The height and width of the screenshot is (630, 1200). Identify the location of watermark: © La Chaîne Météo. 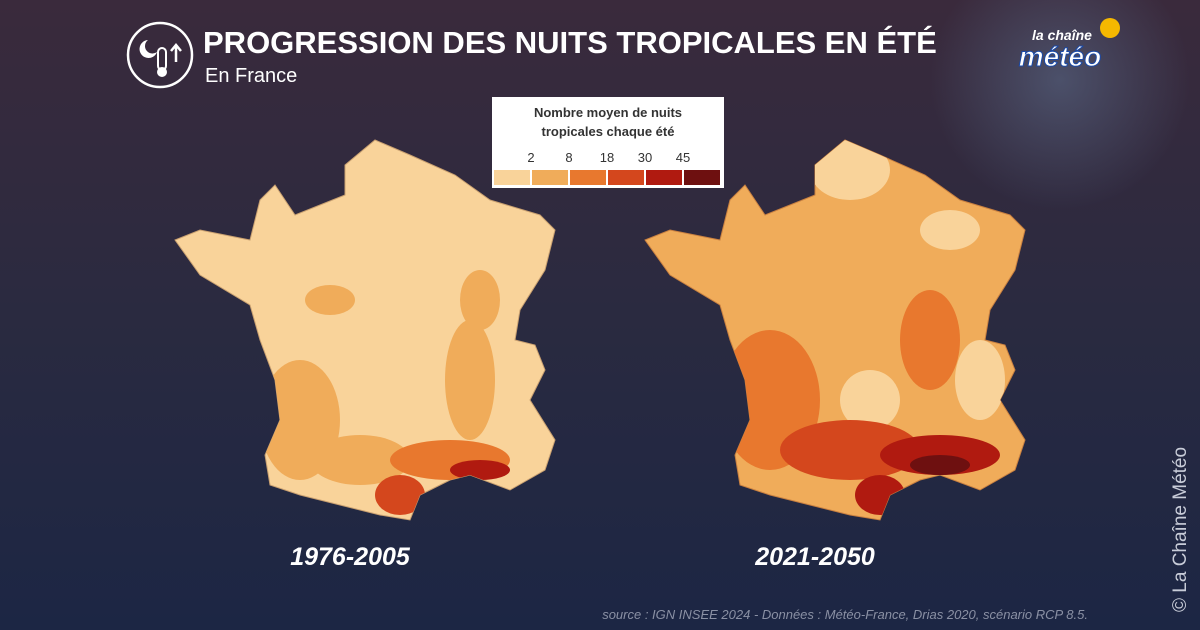
(1180, 529).